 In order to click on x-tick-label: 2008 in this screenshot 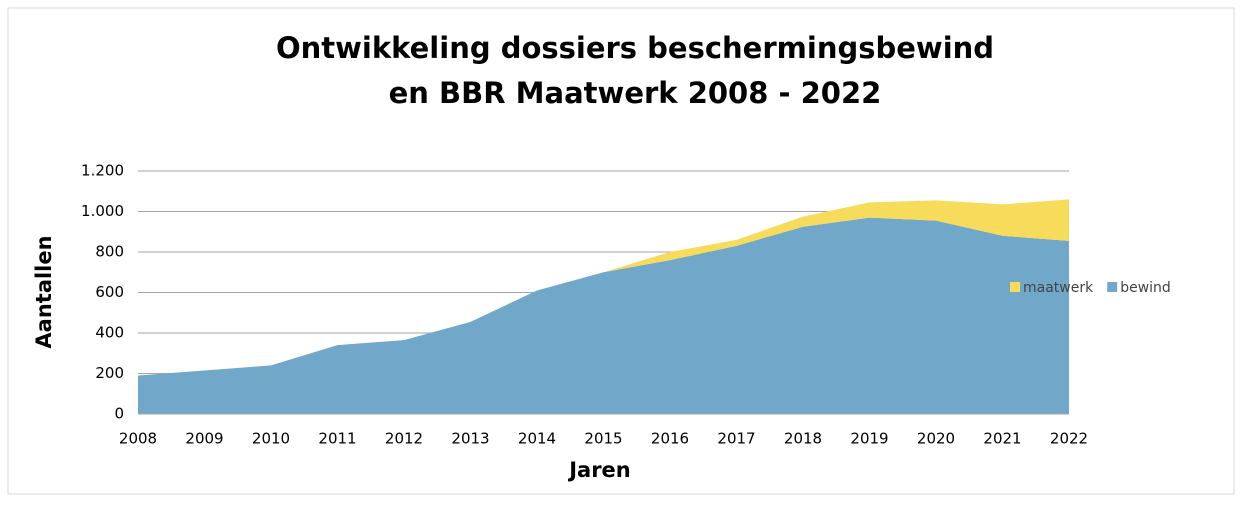, I will do `click(138, 439)`.